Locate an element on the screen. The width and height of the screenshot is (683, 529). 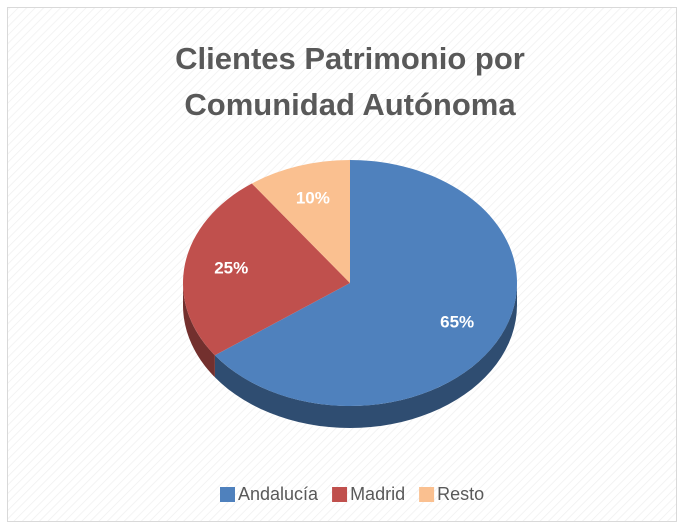
legend-label: Andalucía is located at coordinates (278, 494).